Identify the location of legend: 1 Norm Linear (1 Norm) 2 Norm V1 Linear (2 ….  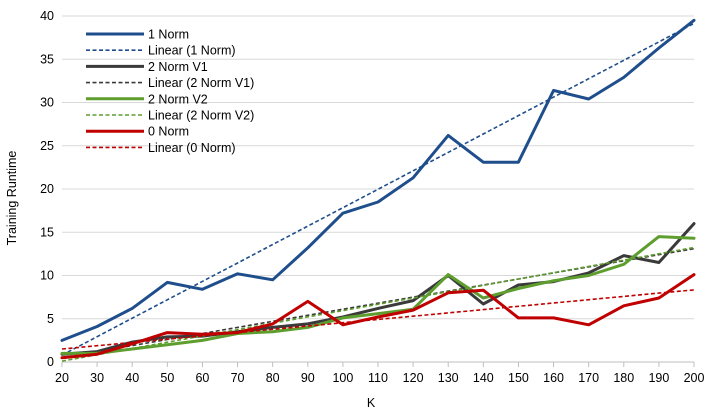
(170, 91).